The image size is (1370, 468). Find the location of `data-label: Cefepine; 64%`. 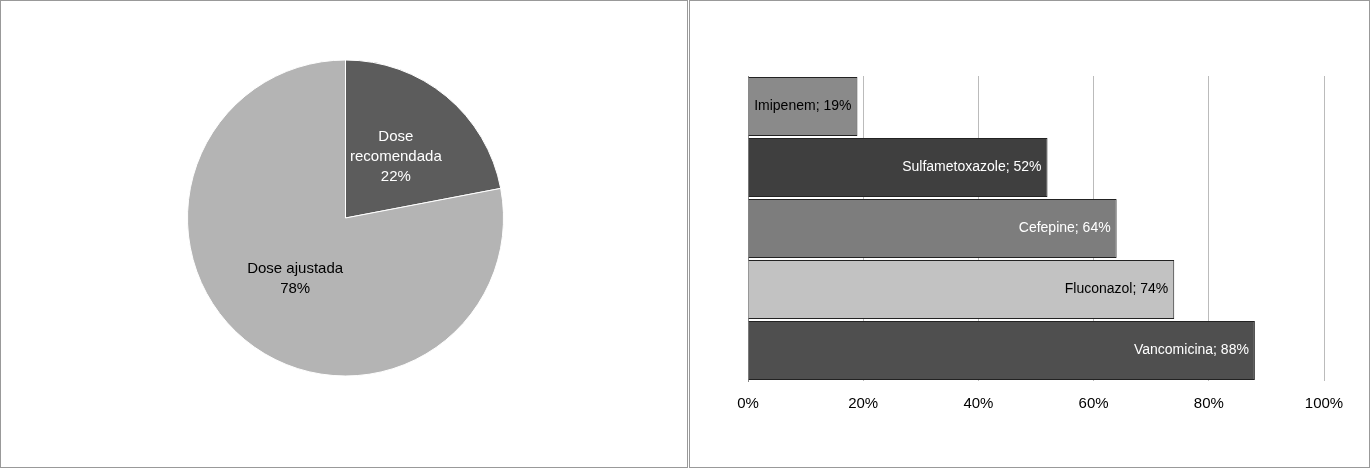

data-label: Cefepine; 64% is located at coordinates (1064, 227).